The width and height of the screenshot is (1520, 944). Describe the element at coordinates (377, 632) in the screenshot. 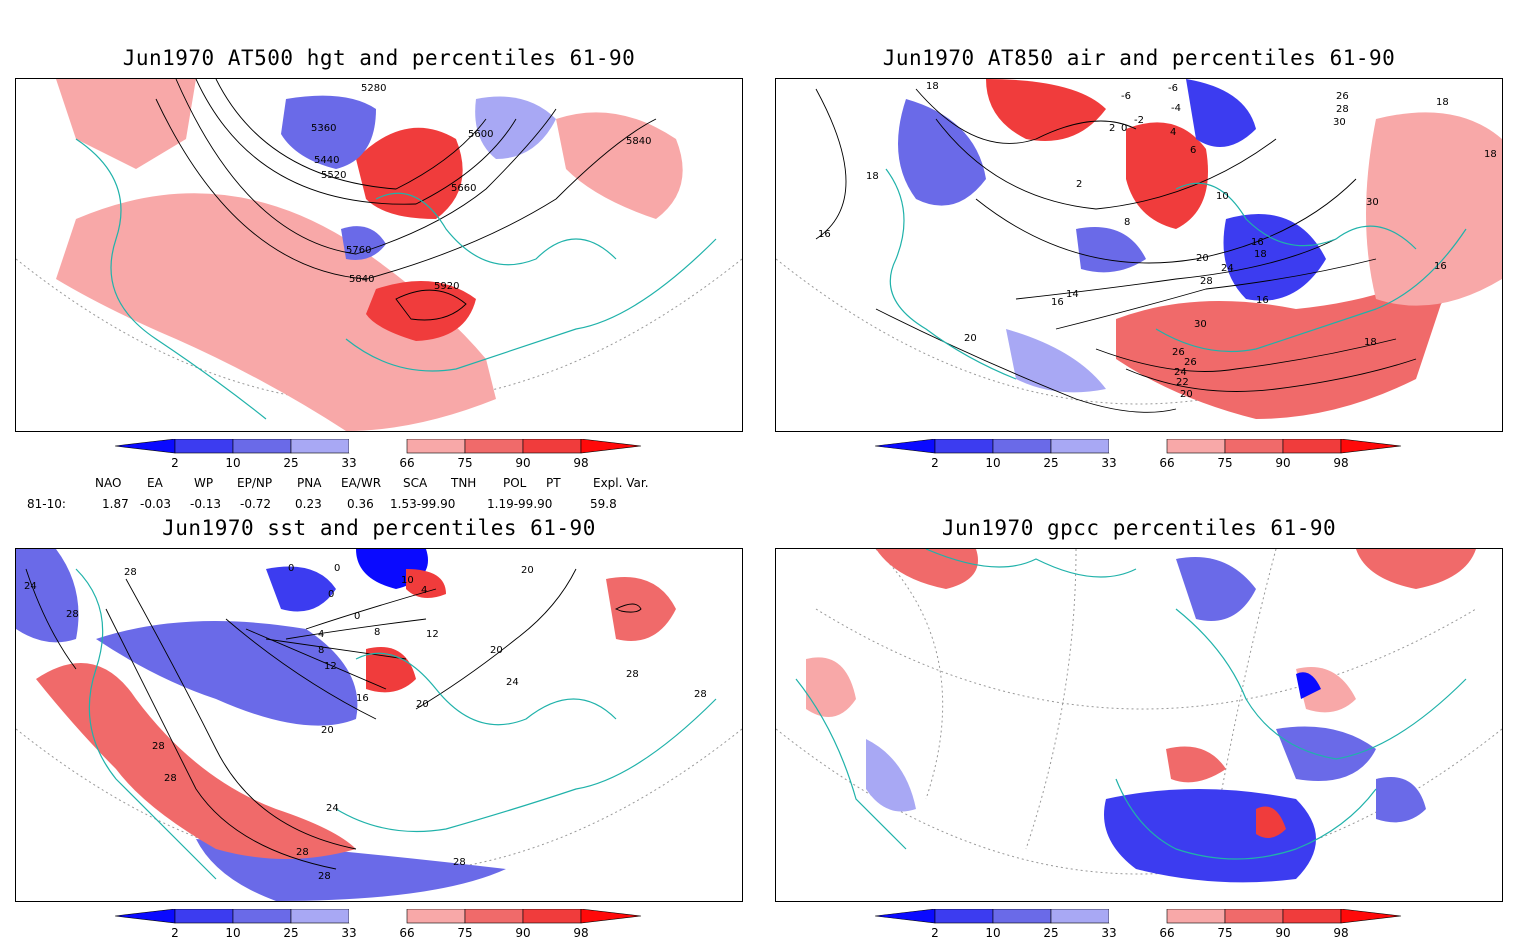

I see `contour-label: 8` at that location.